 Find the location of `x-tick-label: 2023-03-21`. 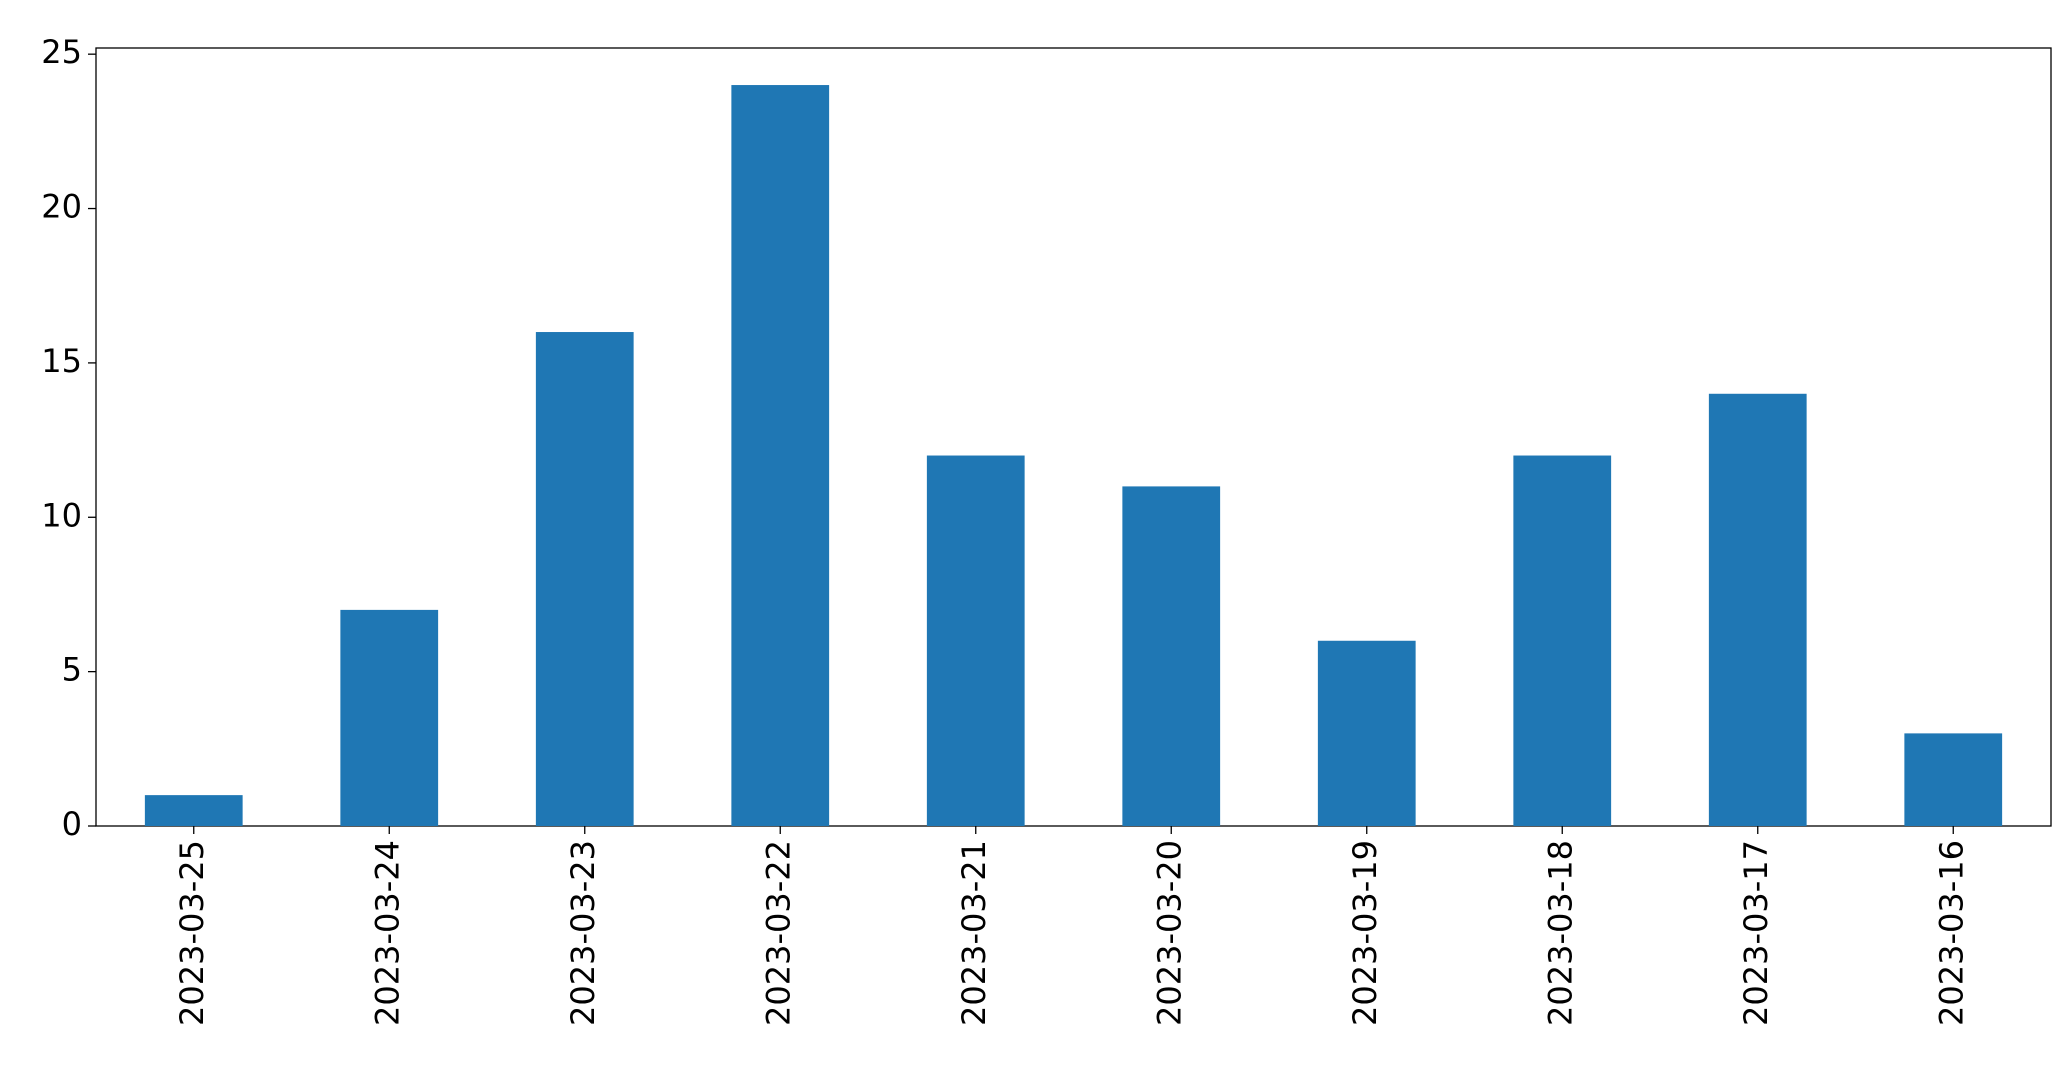

x-tick-label: 2023-03-21 is located at coordinates (974, 933).